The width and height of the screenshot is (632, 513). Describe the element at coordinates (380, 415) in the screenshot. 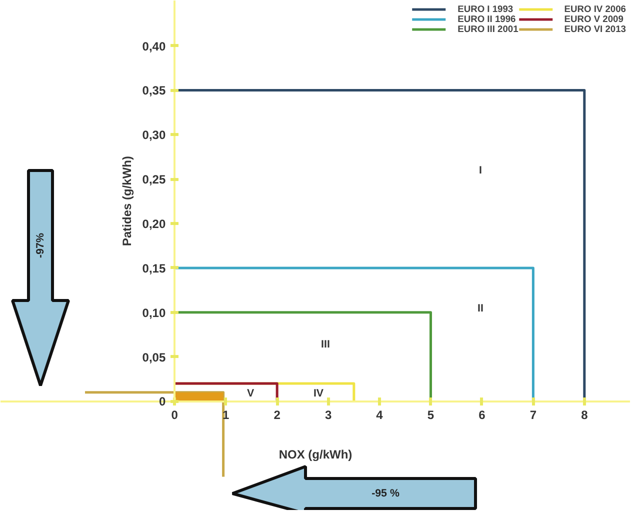

I see `x-tick-label: 4` at that location.